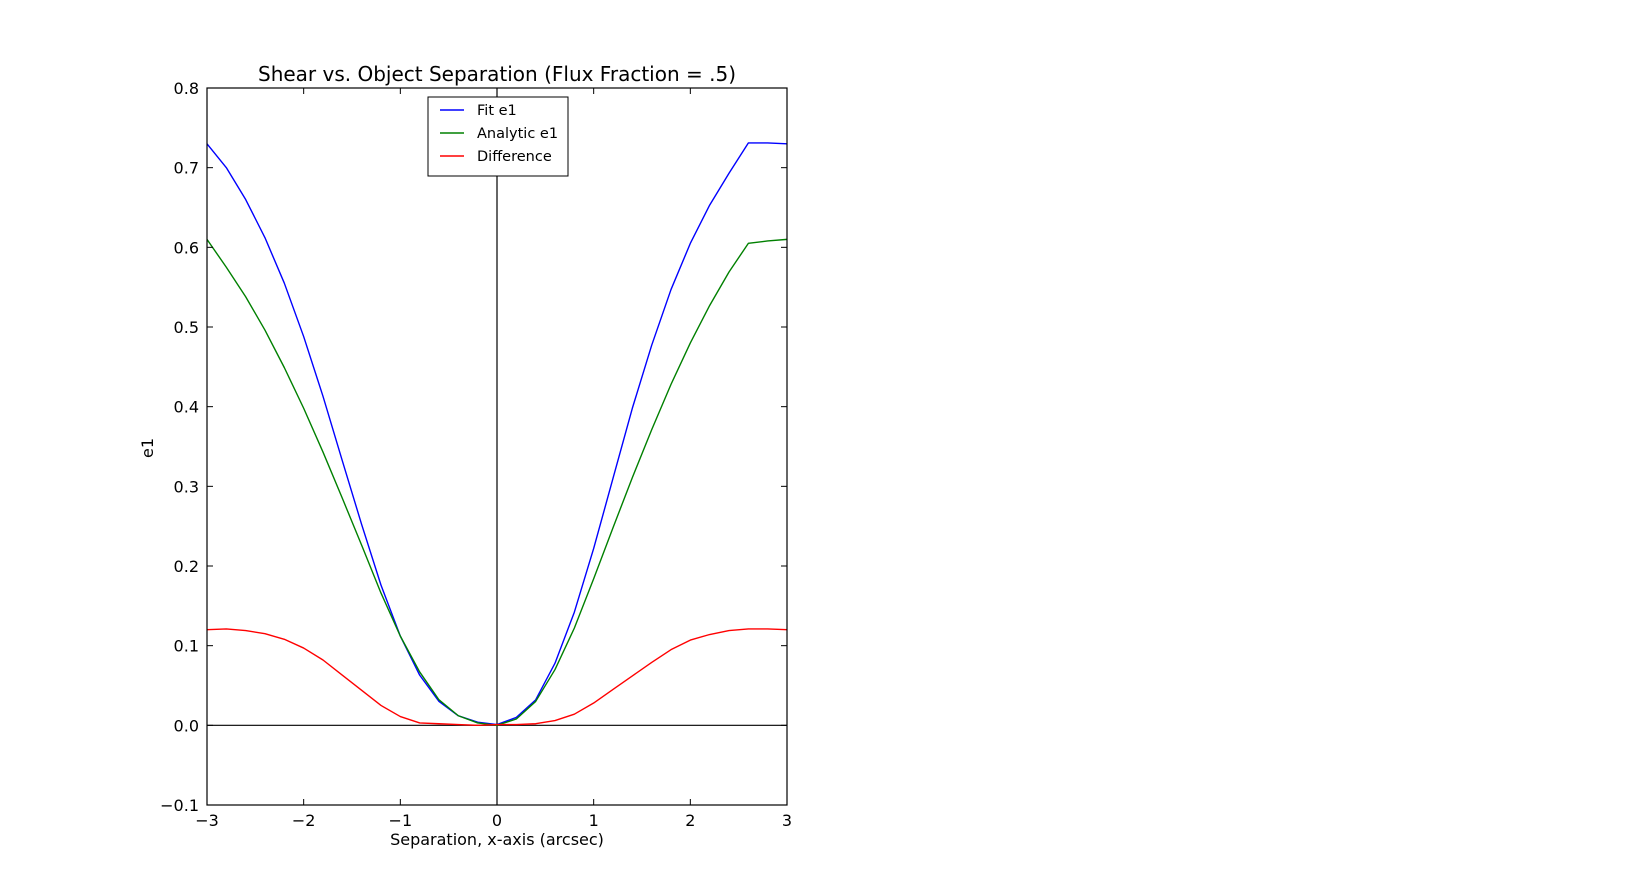  I want to click on x-tick-label: −2, so click(304, 820).